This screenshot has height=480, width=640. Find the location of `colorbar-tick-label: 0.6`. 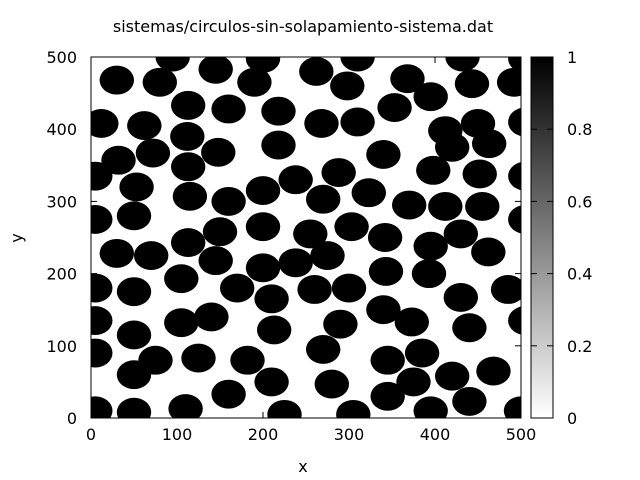

colorbar-tick-label: 0.6 is located at coordinates (579, 201).